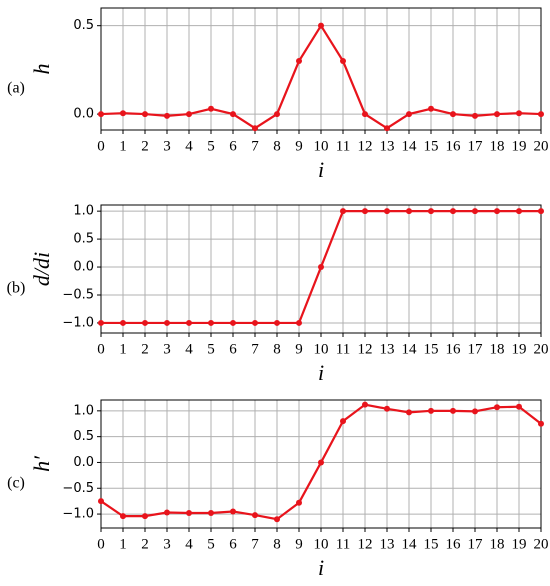  Describe the element at coordinates (519, 544) in the screenshot. I see `x-tick-label: 19` at that location.